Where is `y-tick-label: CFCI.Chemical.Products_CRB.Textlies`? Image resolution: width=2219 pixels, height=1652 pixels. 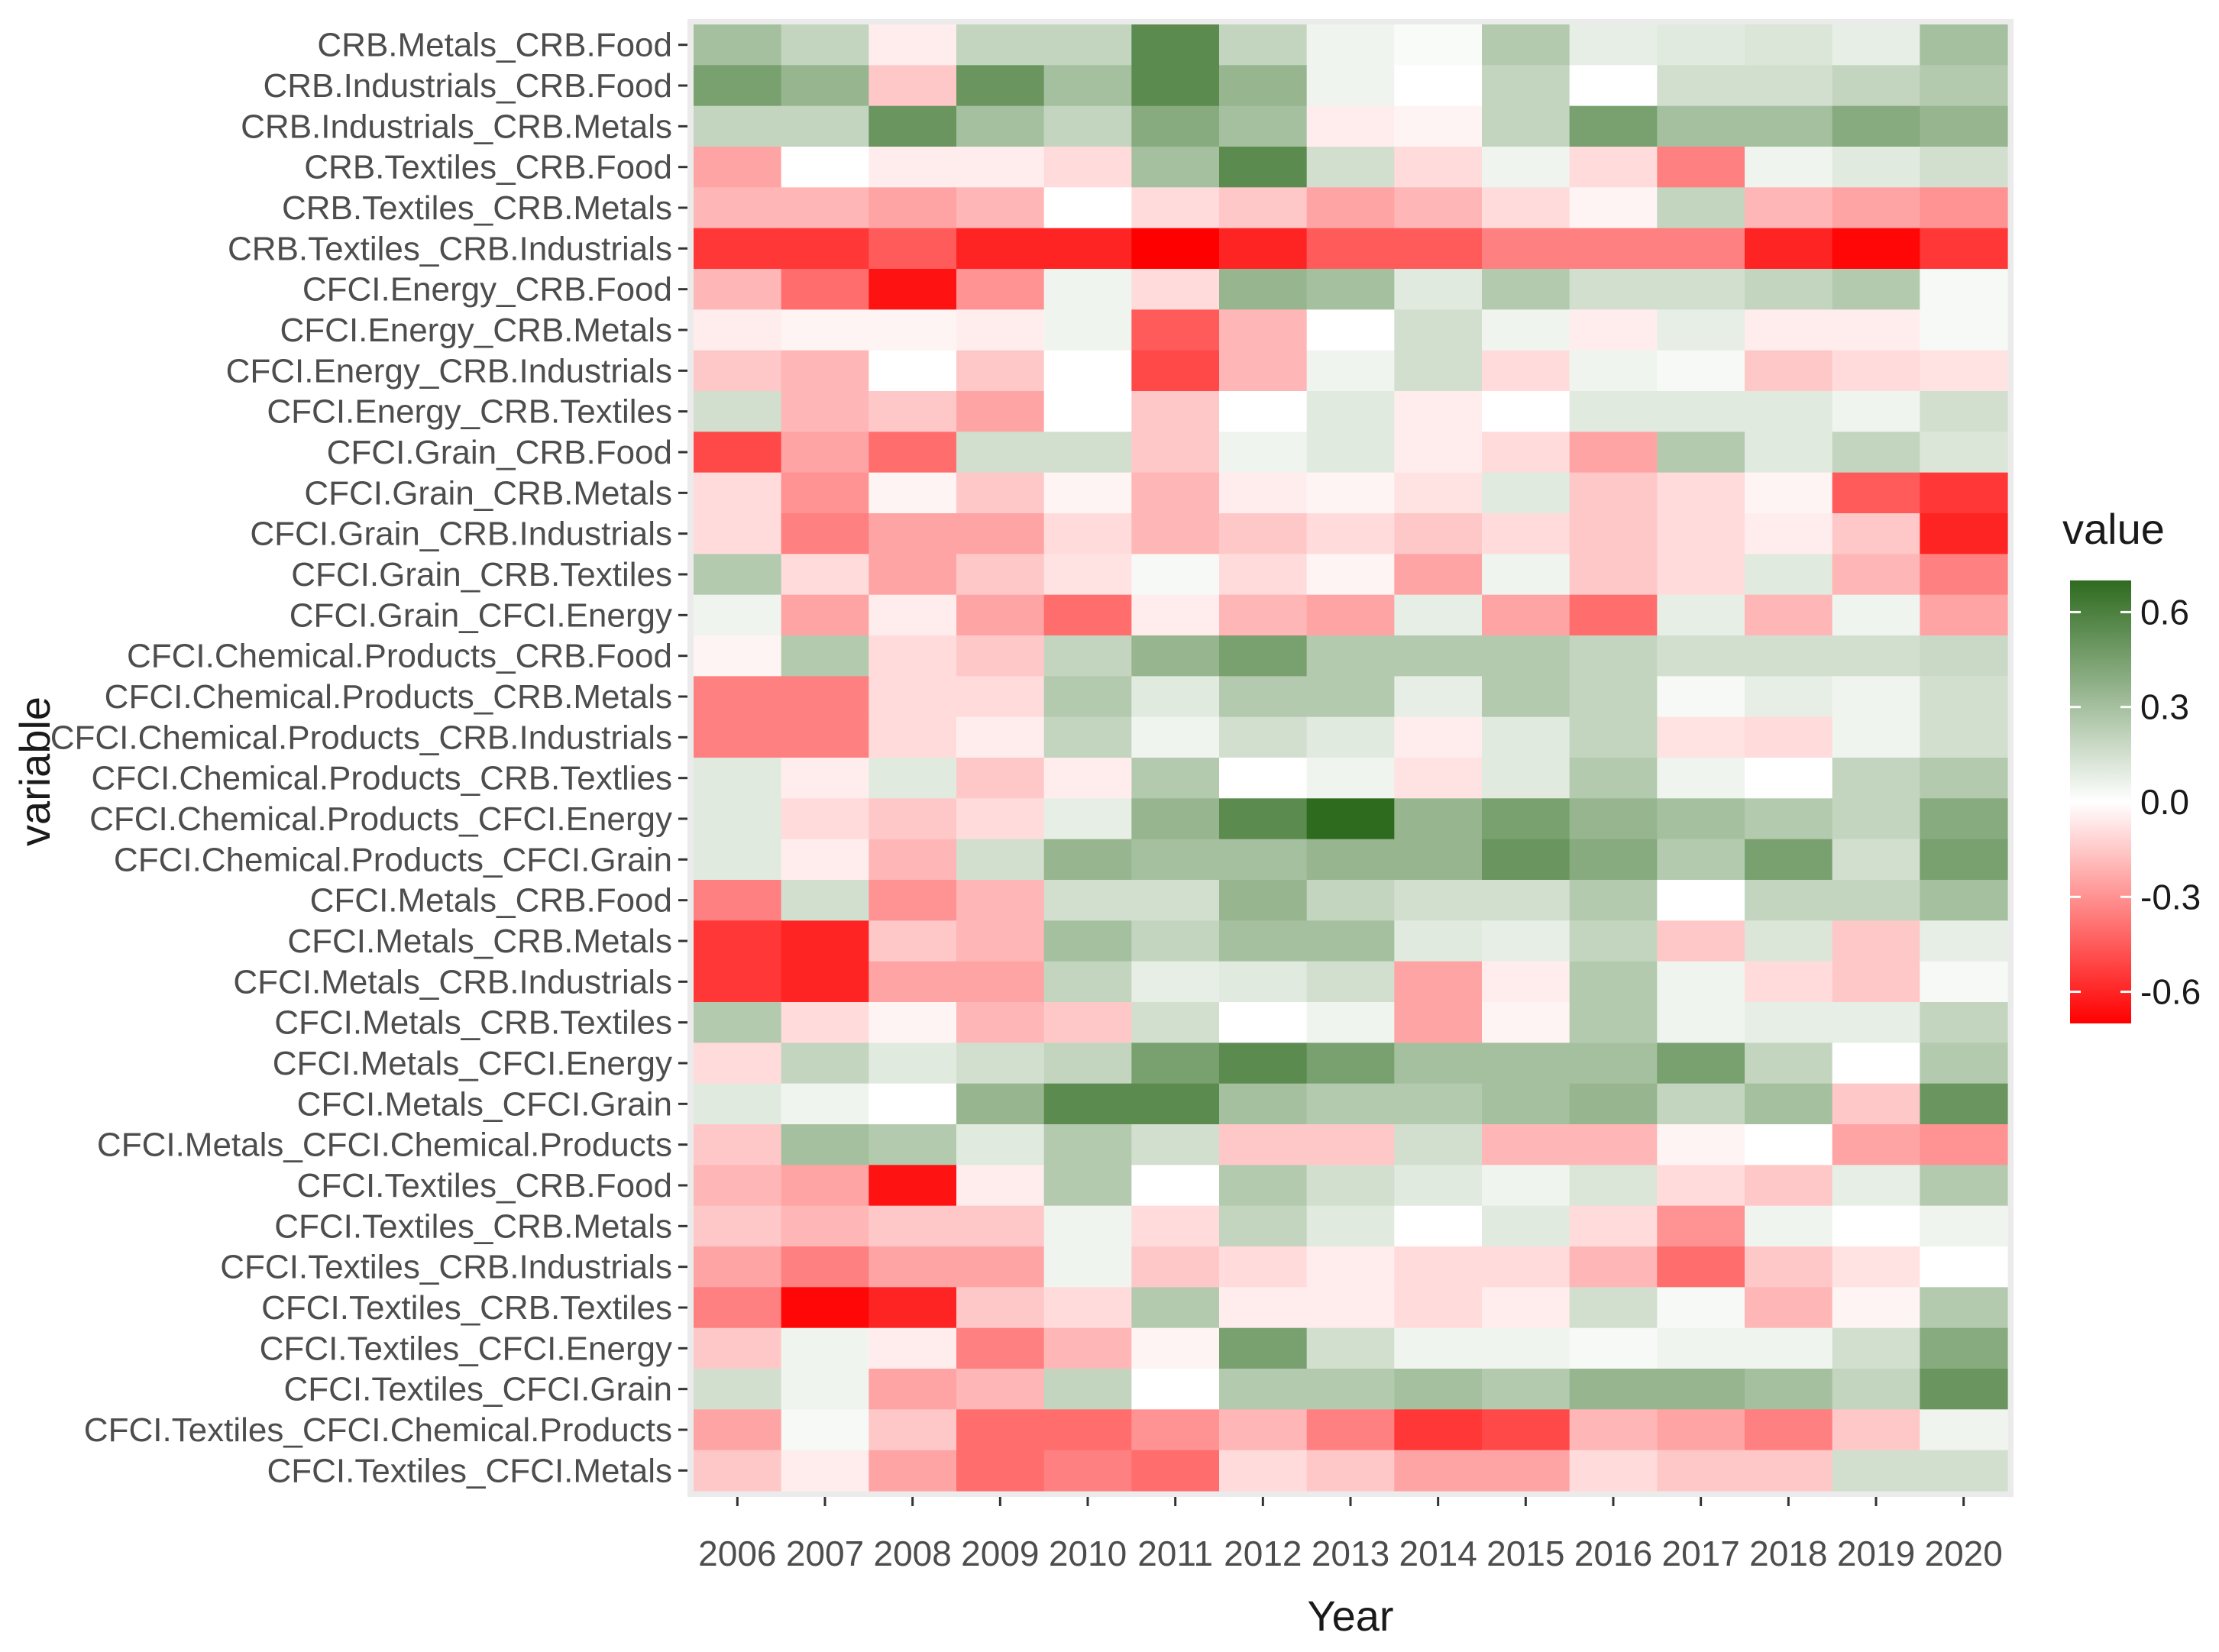 y-tick-label: CFCI.Chemical.Products_CRB.Textlies is located at coordinates (382, 778).